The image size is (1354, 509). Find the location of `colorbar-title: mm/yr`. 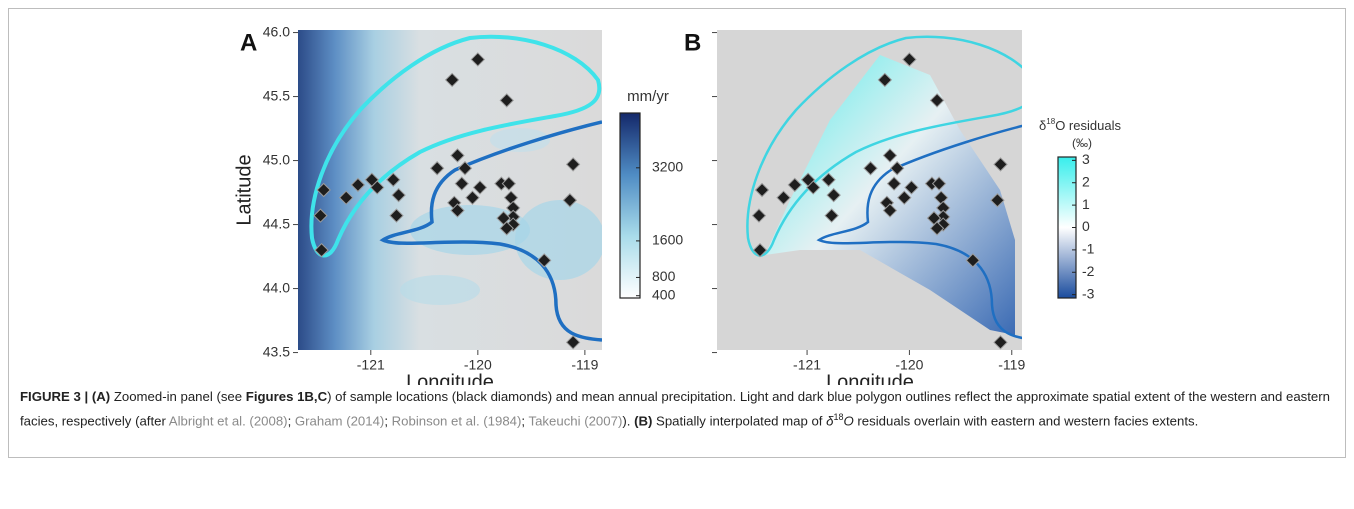

colorbar-title: mm/yr is located at coordinates (648, 96).